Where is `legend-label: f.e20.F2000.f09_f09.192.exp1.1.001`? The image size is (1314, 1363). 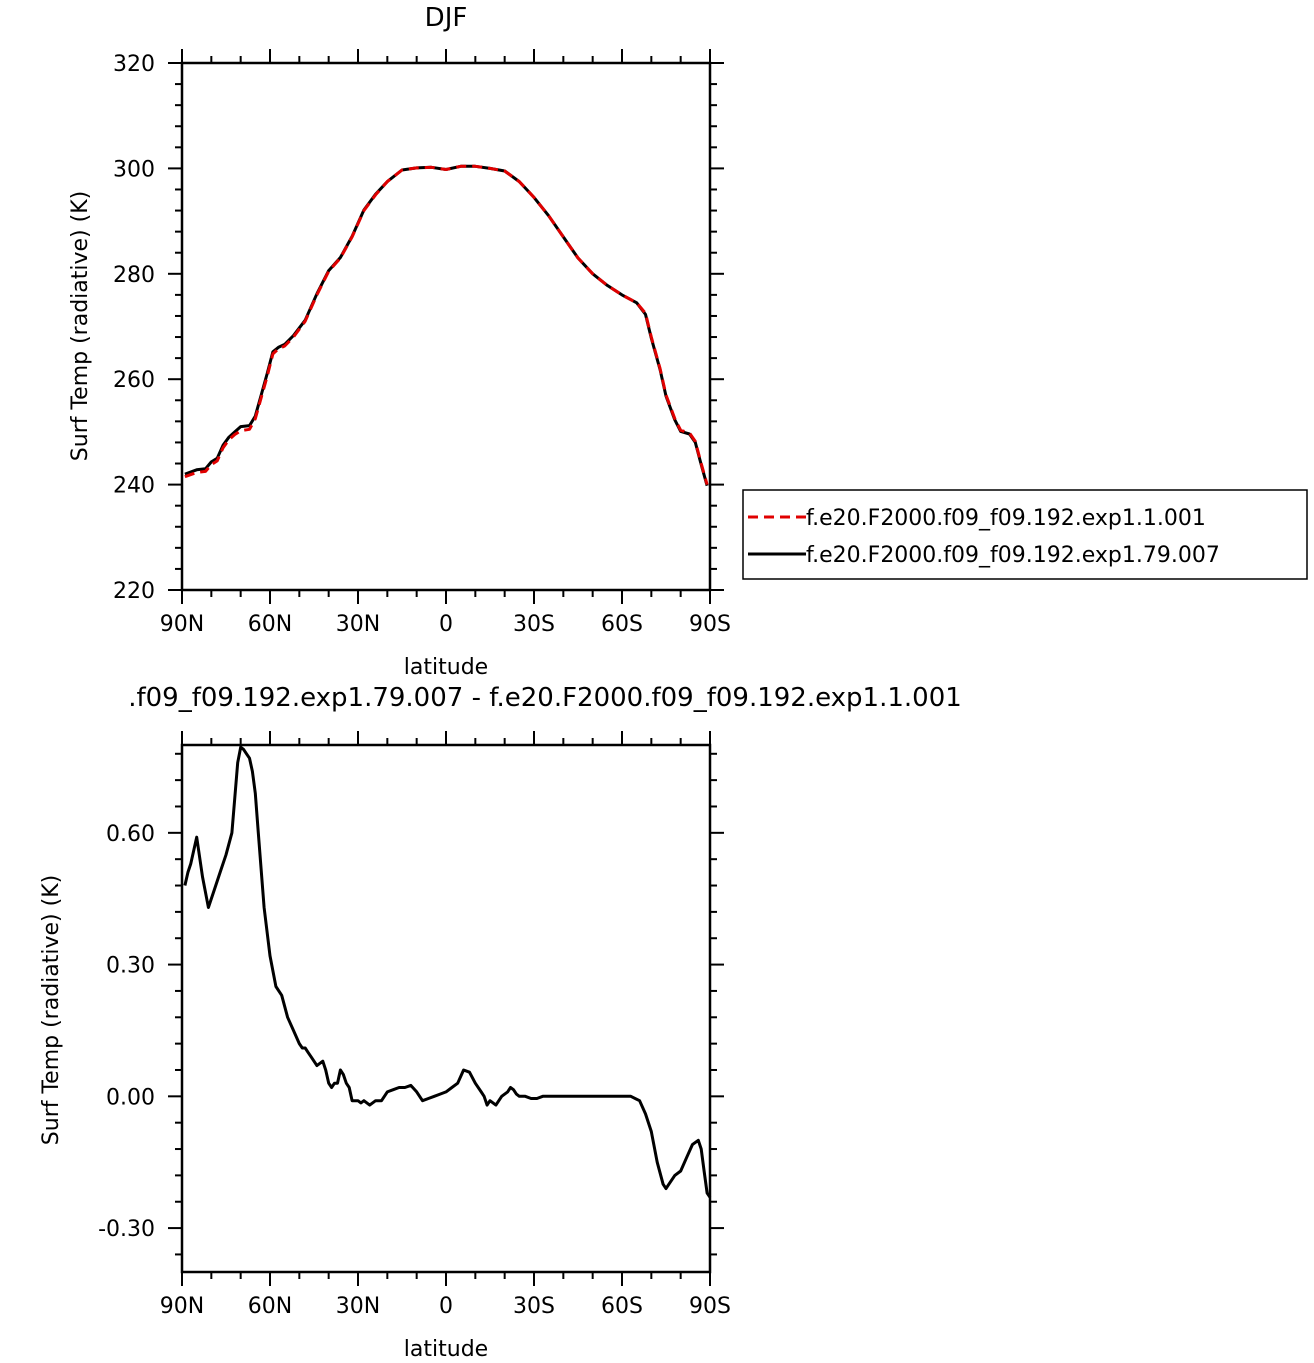 legend-label: f.e20.F2000.f09_f09.192.exp1.1.001 is located at coordinates (1006, 518).